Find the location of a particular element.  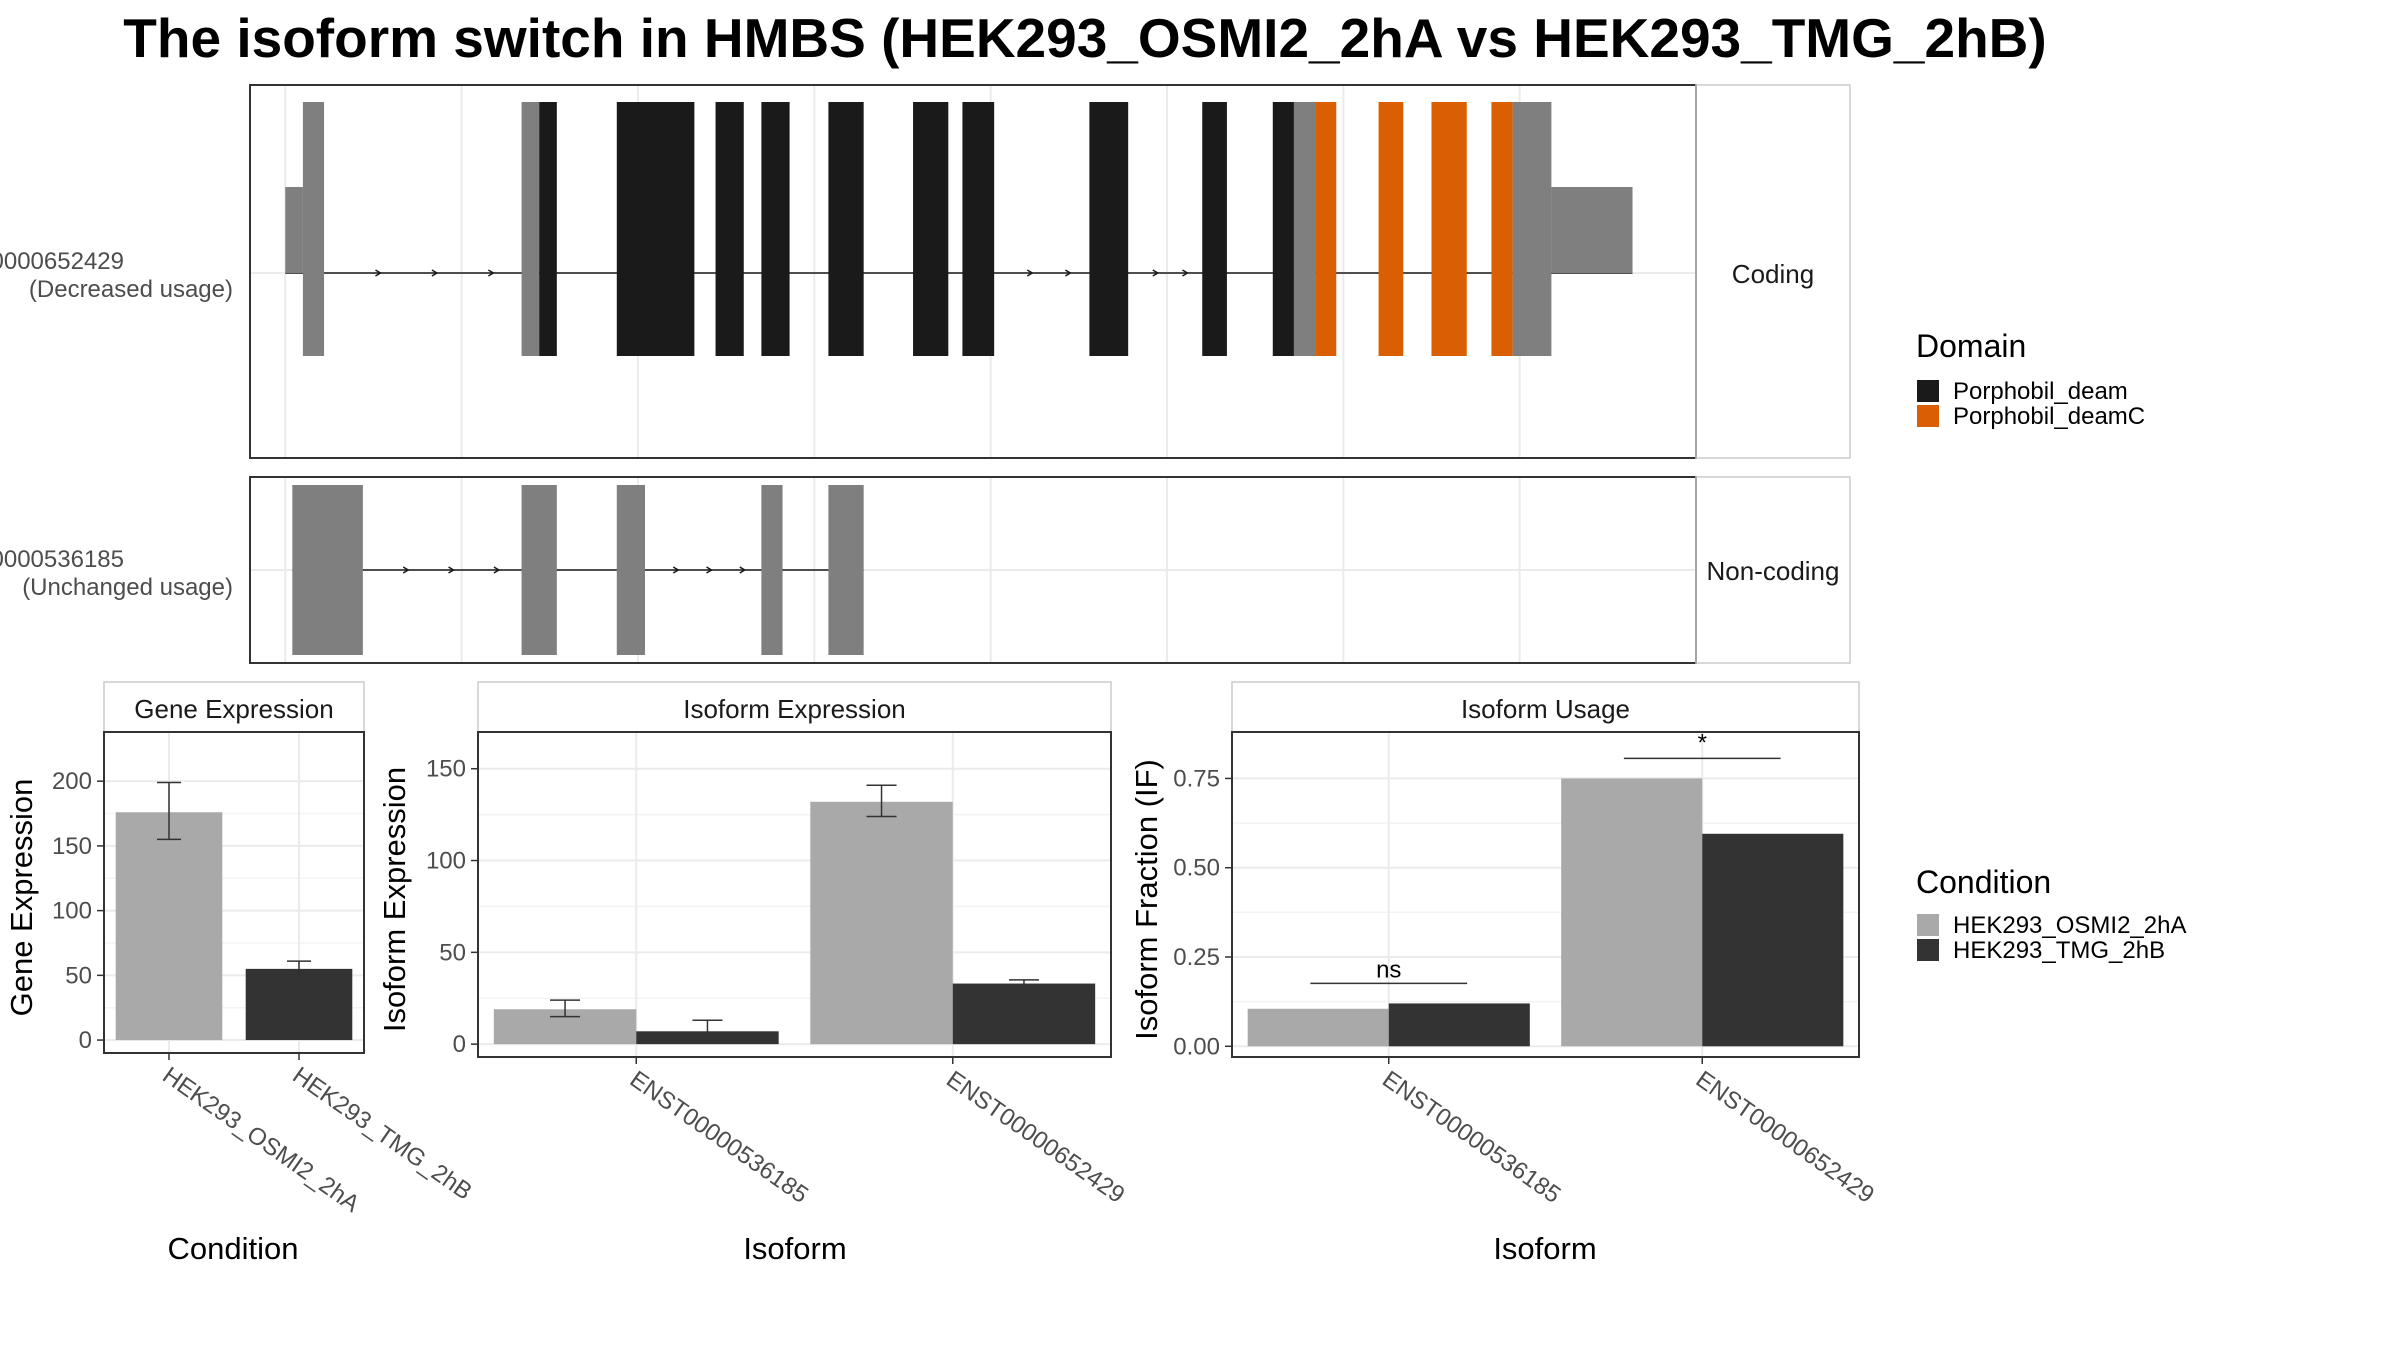

legend-condition-swatch-a is located at coordinates (1928, 925).